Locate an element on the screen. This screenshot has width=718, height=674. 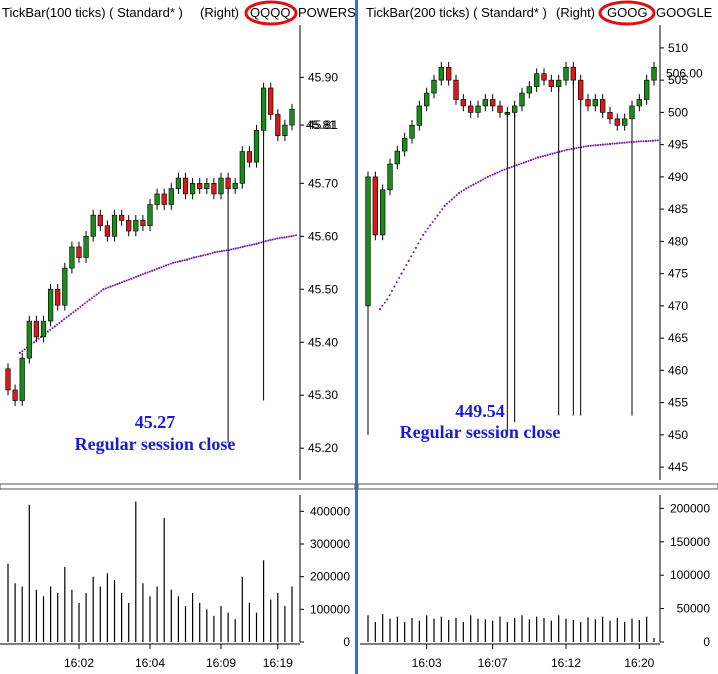
left-last-price-label: 45.81 is located at coordinates (321, 125).